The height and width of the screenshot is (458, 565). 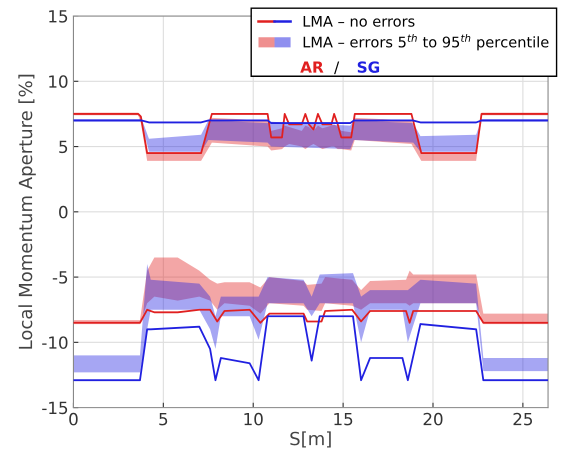 I want to click on x-tick-label: 10, so click(x=253, y=419).